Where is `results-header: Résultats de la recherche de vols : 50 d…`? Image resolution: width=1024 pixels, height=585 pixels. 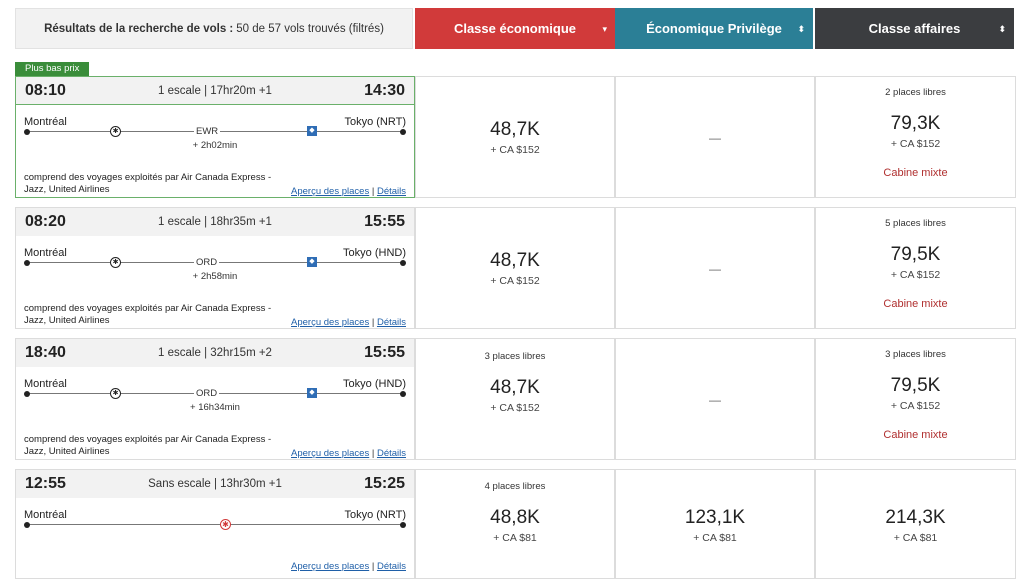 results-header: Résultats de la recherche de vols : 50 d… is located at coordinates (512, 28).